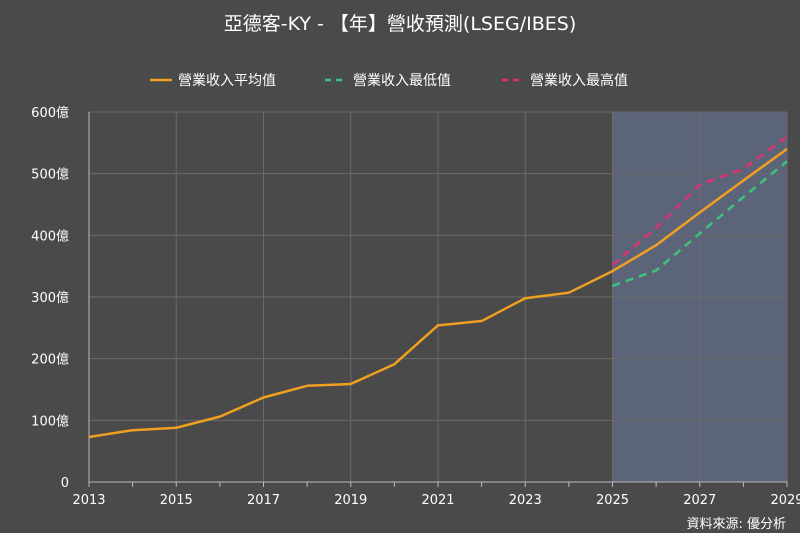 The image size is (800, 533). What do you see at coordinates (402, 81) in the screenshot?
I see `legend-label-1: 營業收入最低值` at bounding box center [402, 81].